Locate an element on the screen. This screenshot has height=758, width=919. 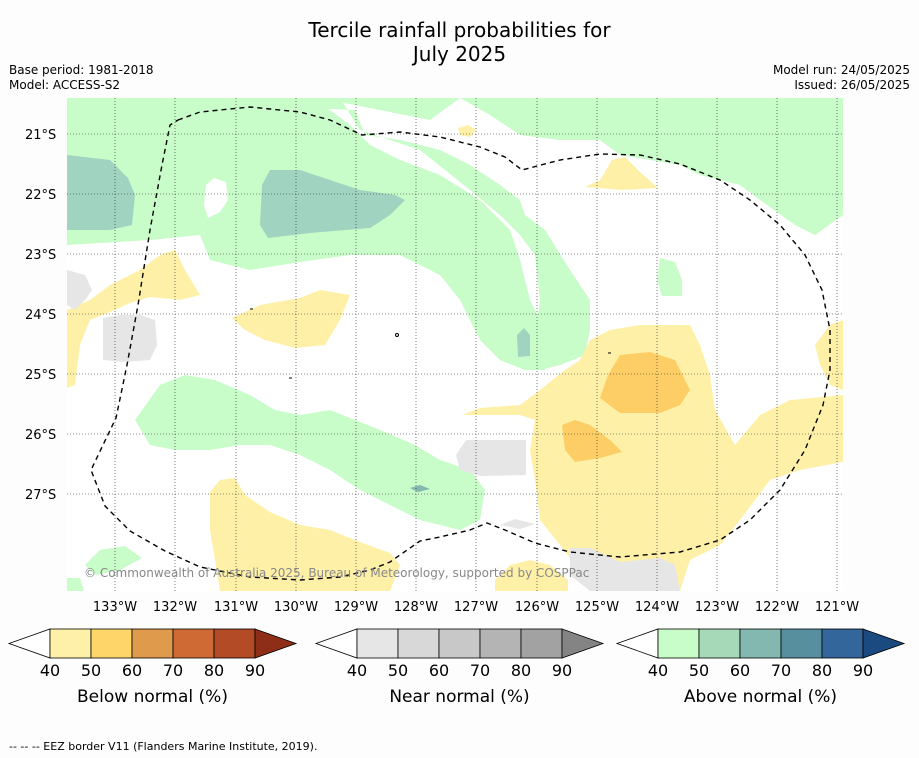
lat-label: 23°S is located at coordinates (40, 255).